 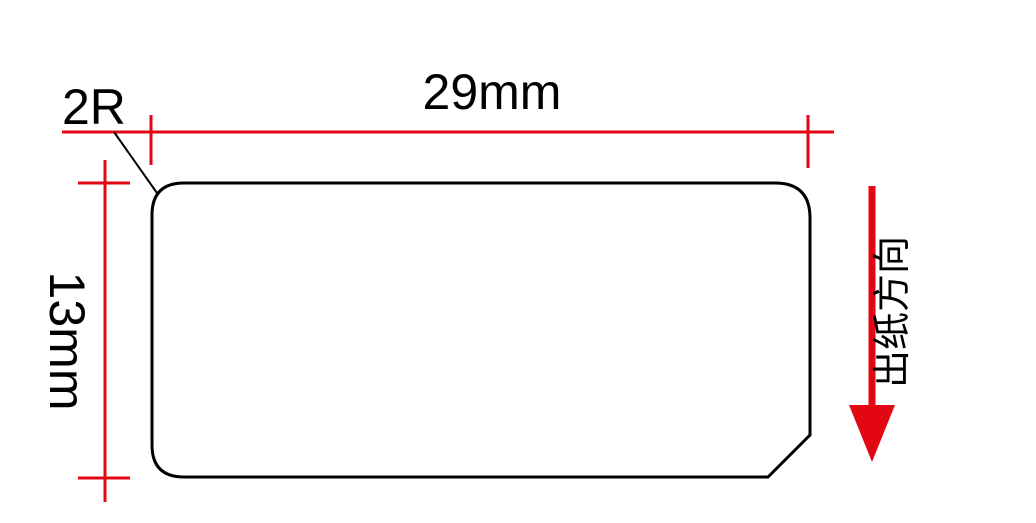 What do you see at coordinates (67, 341) in the screenshot?
I see `height-label: 13mm` at bounding box center [67, 341].